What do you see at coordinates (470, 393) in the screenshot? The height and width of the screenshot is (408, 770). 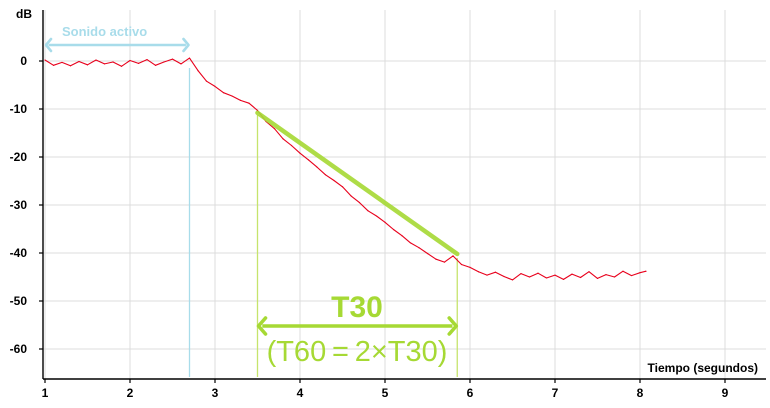 I see `x-tick-label: 6` at bounding box center [470, 393].